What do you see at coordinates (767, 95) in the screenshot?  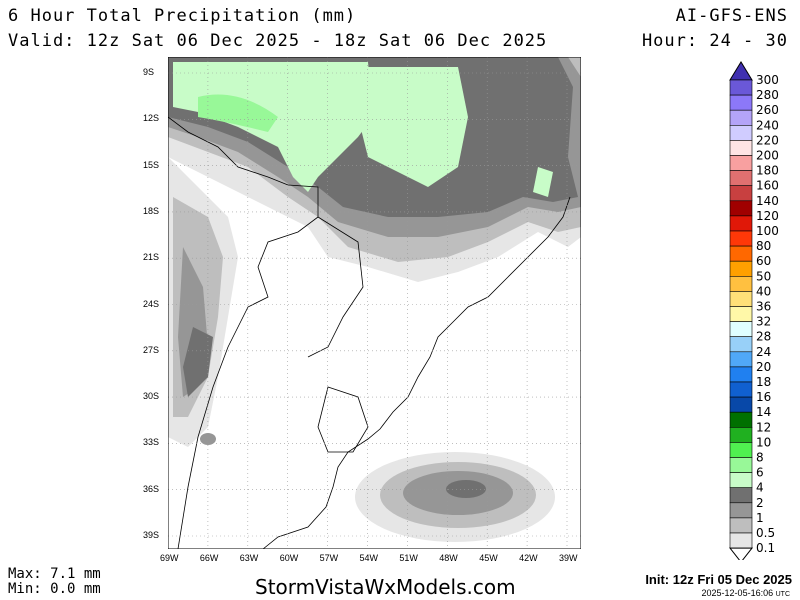 I see `legend-label: 280` at bounding box center [767, 95].